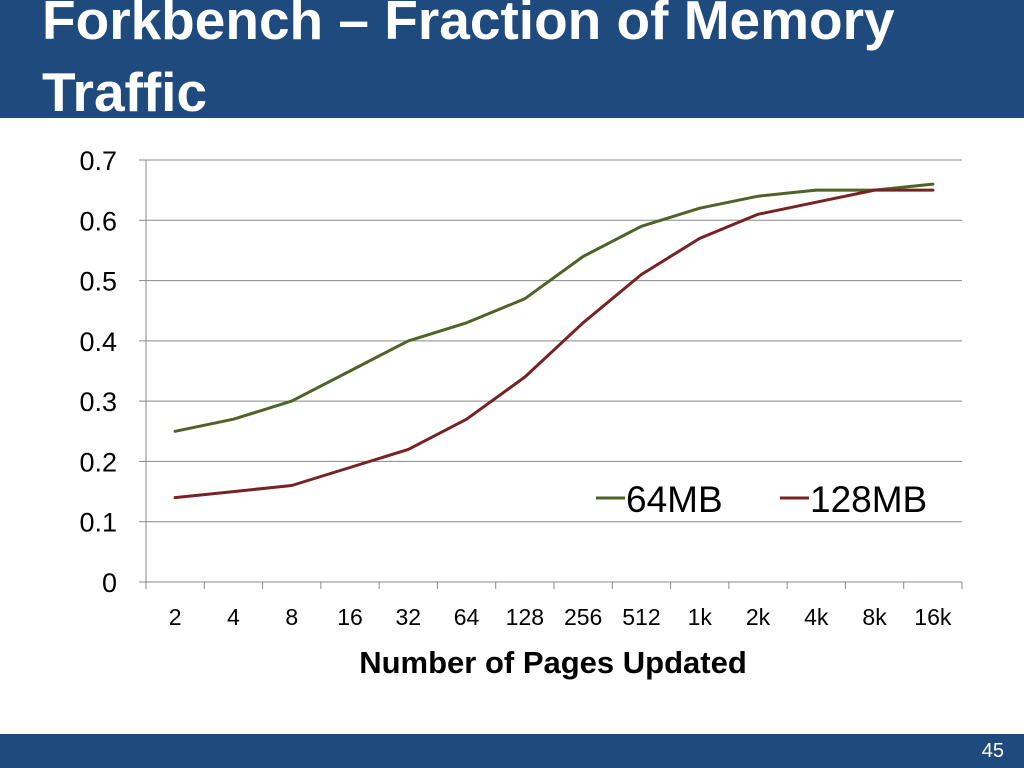 This screenshot has width=1024, height=768. Describe the element at coordinates (583, 617) in the screenshot. I see `x-tick-label: 256` at that location.